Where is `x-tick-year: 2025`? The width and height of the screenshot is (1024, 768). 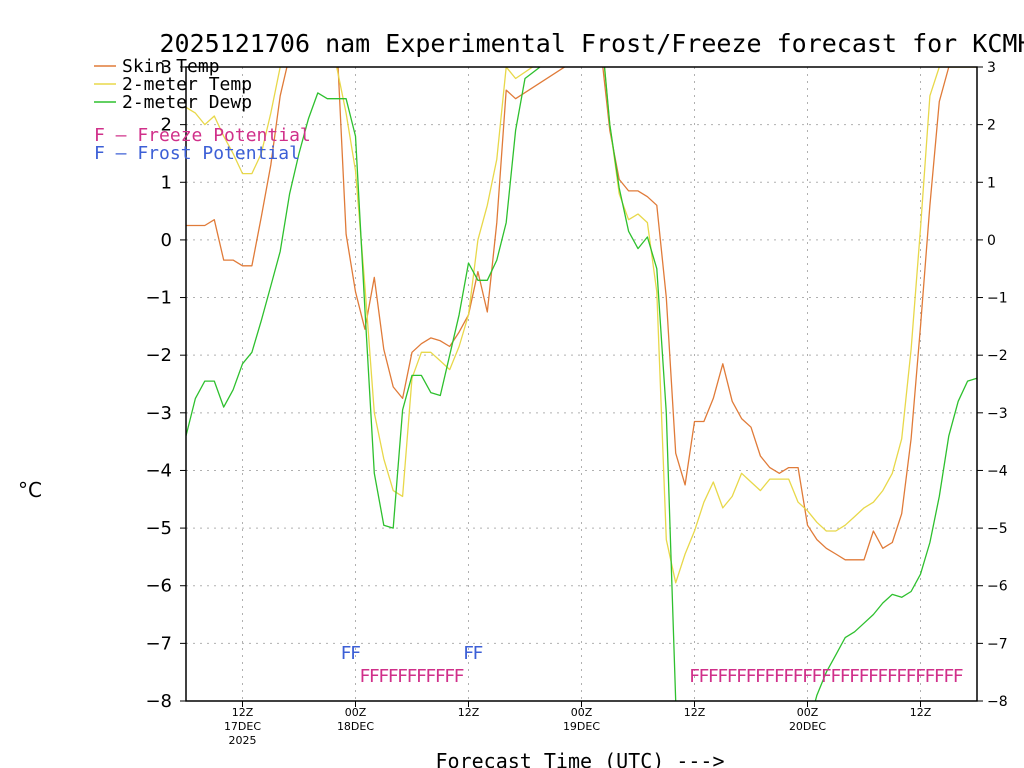 x-tick-year: 2025 is located at coordinates (243, 740).